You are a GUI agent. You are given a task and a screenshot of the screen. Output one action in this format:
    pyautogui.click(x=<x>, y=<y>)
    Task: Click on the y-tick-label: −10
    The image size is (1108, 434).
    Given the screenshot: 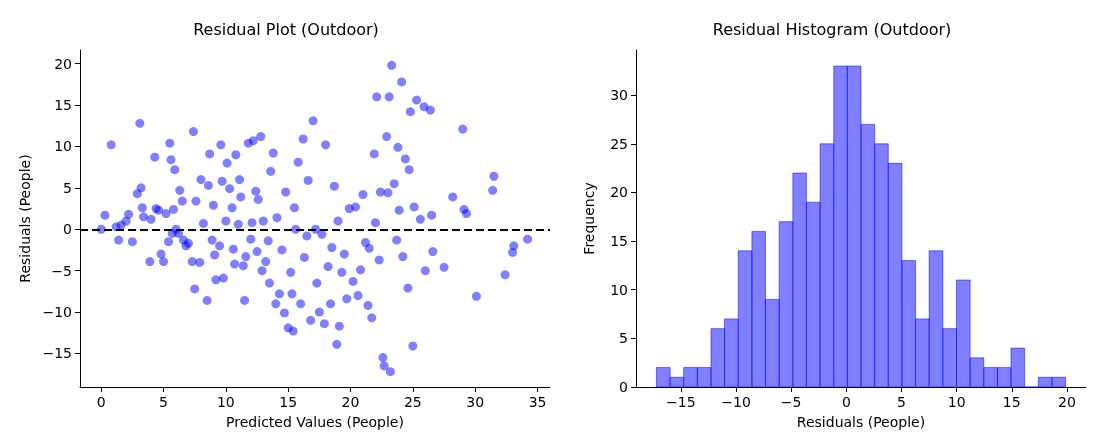 What is the action you would take?
    pyautogui.click(x=57, y=312)
    